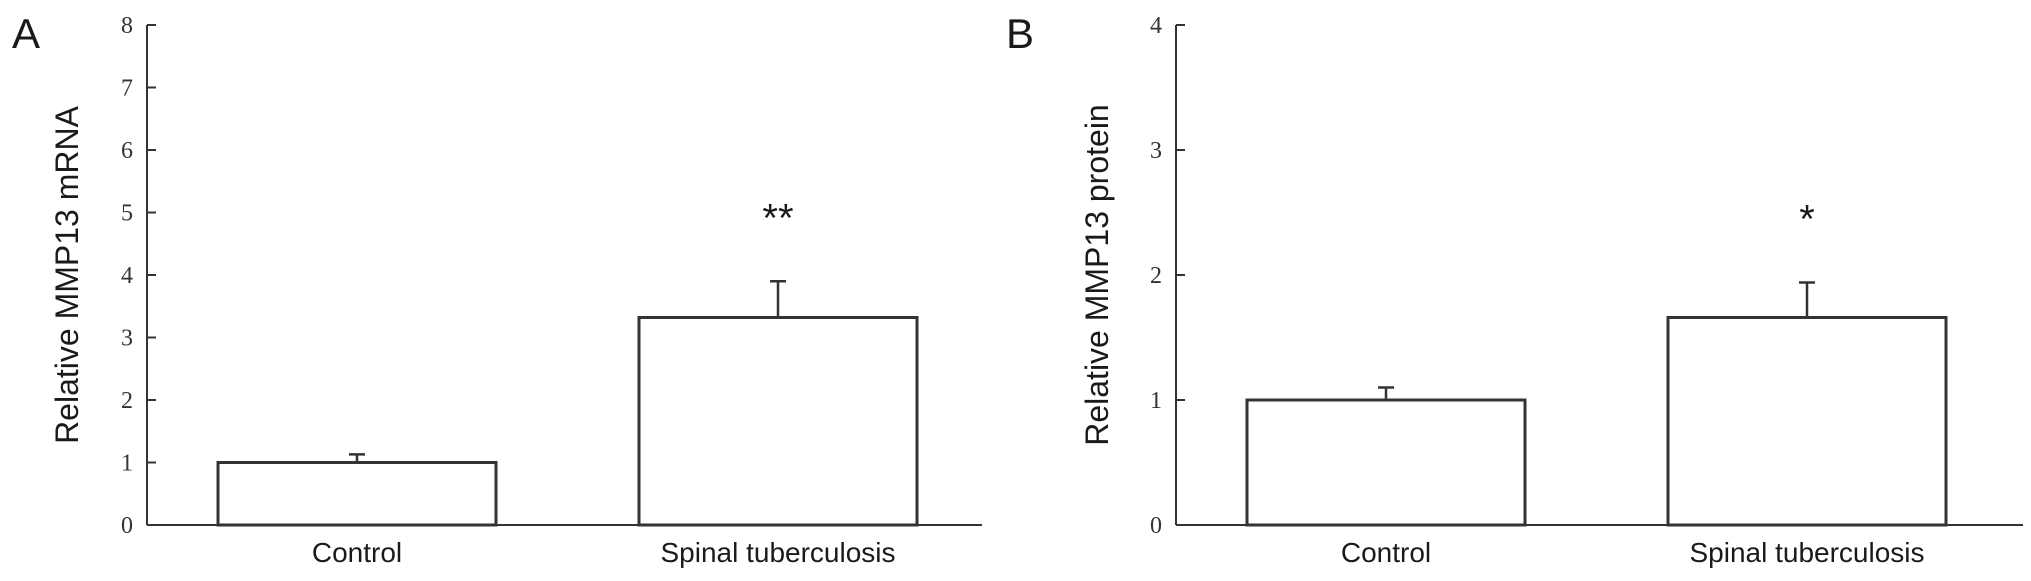  What do you see at coordinates (1807, 220) in the screenshot?
I see `significance-marker: *` at bounding box center [1807, 220].